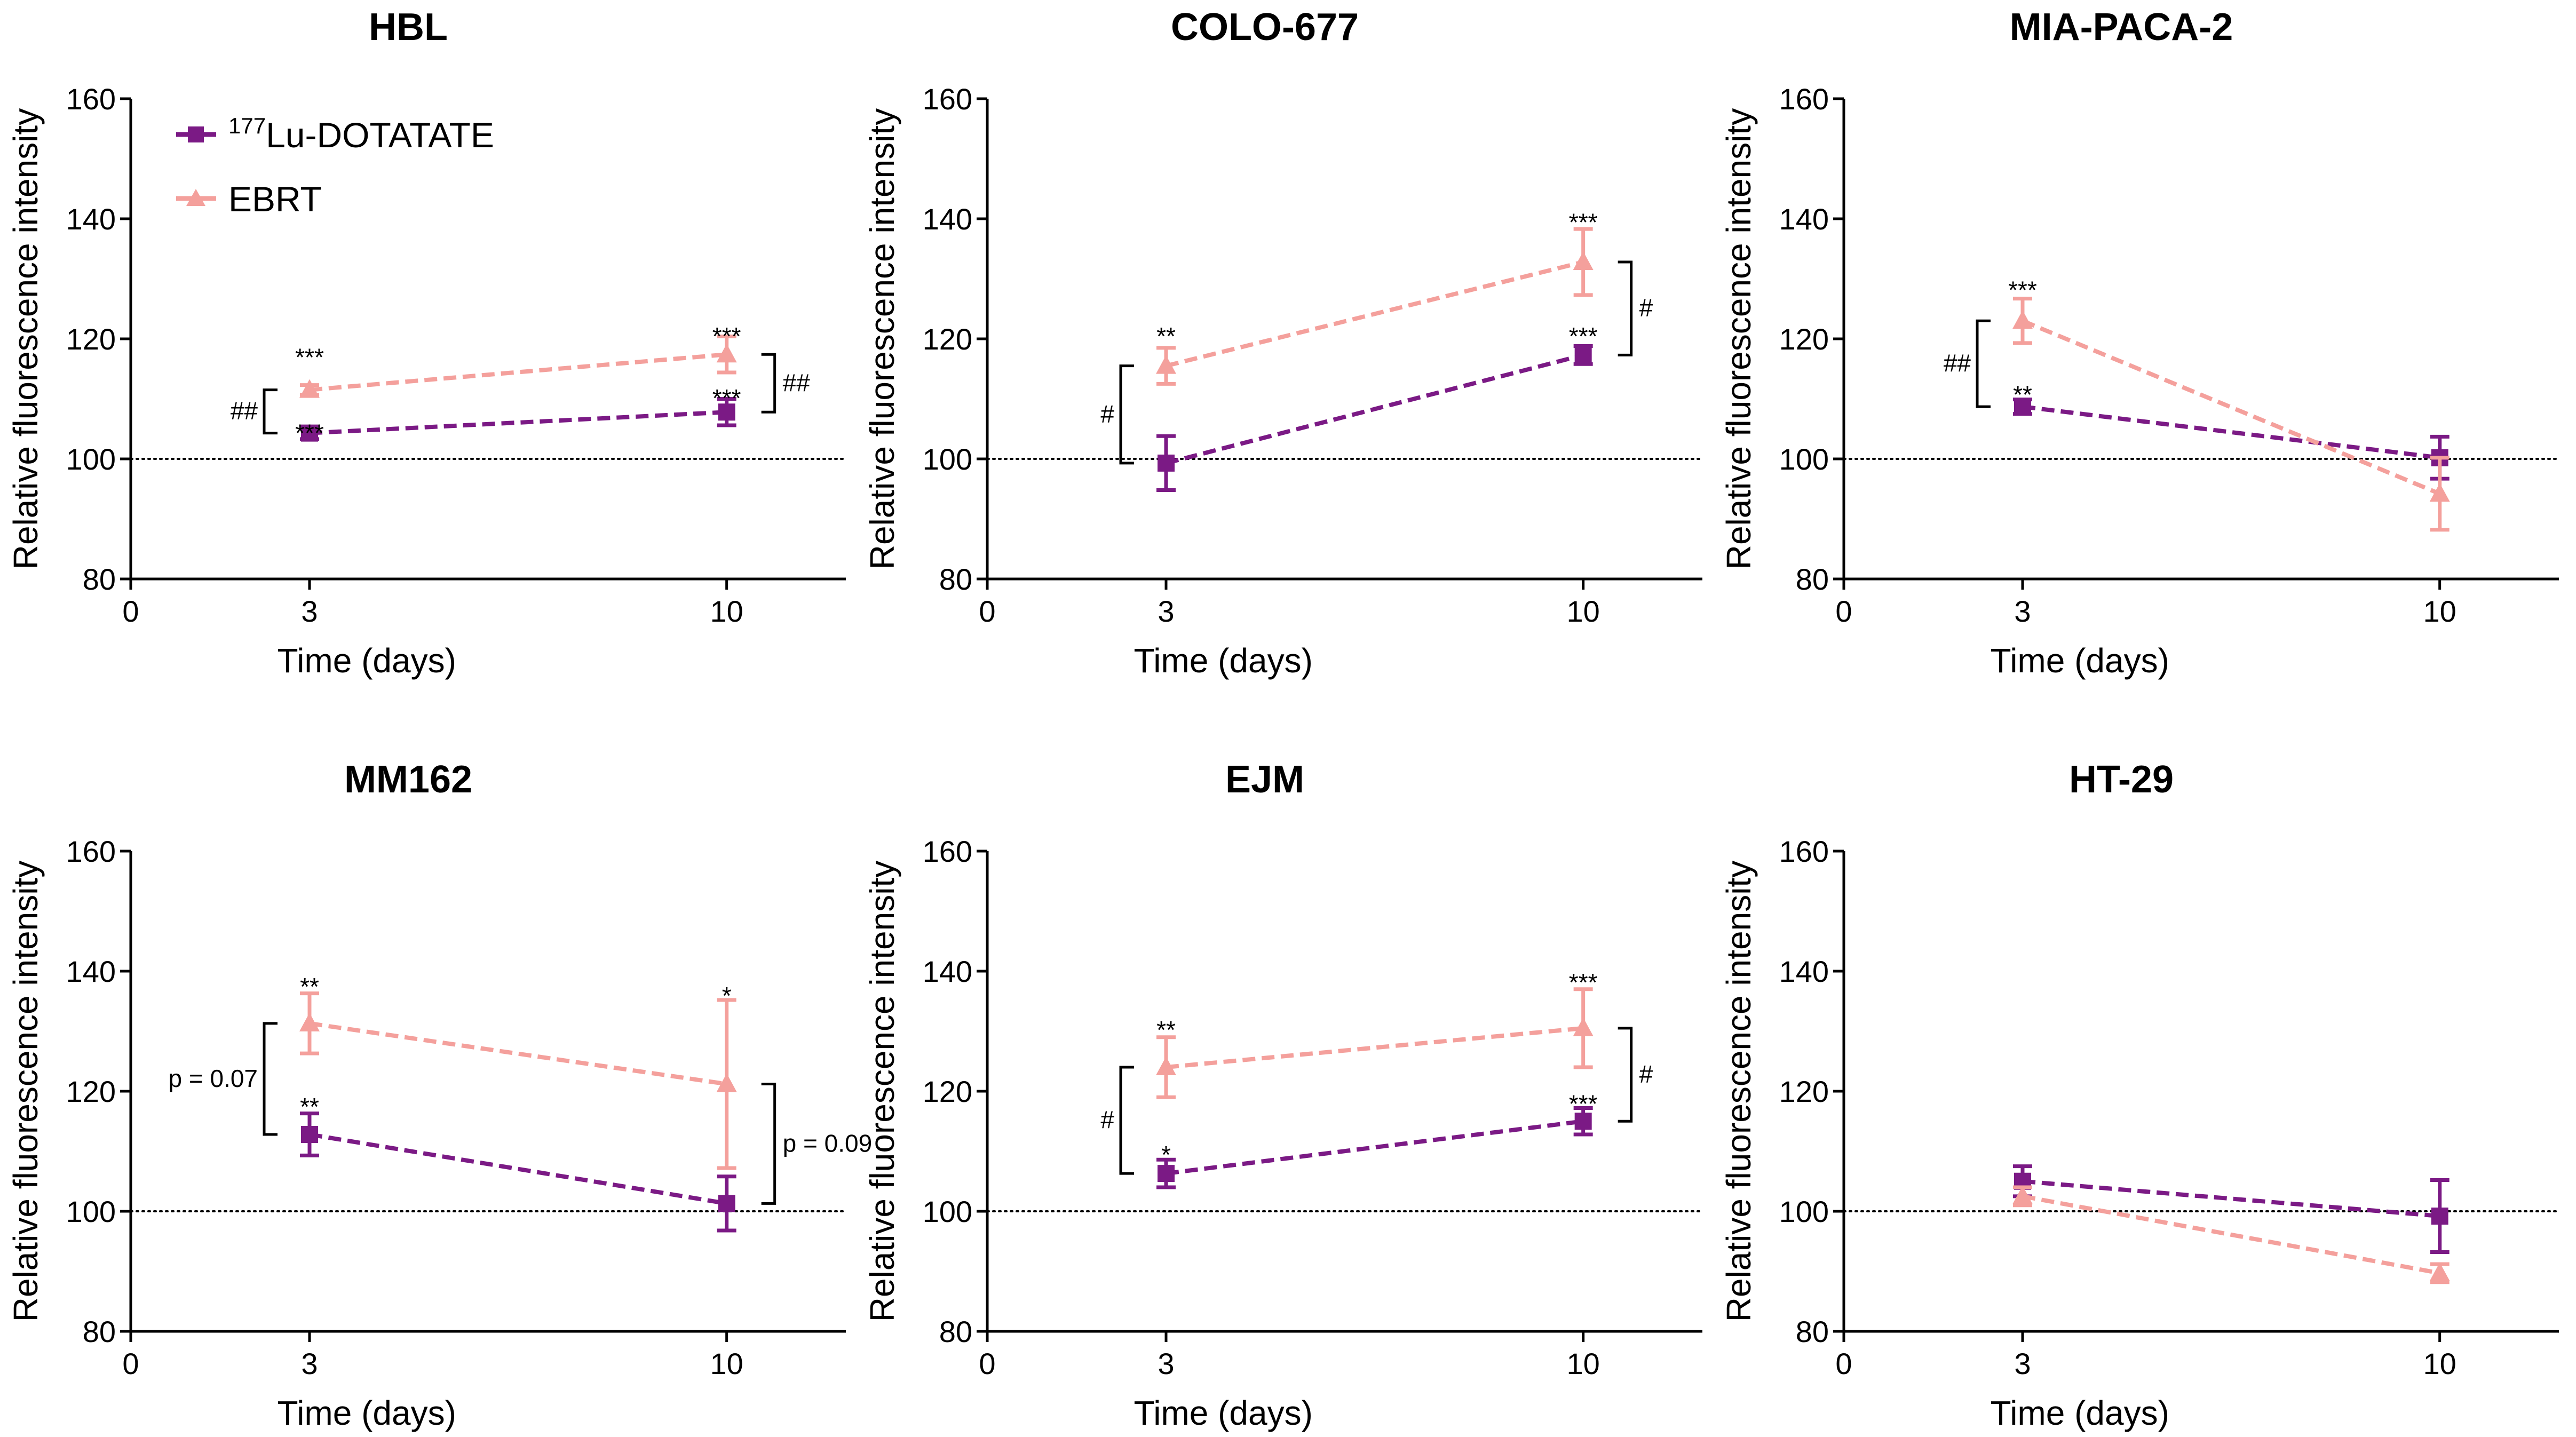 This screenshot has height=1437, width=2576. Describe the element at coordinates (1166, 1155) in the screenshot. I see `significance-label: *` at that location.